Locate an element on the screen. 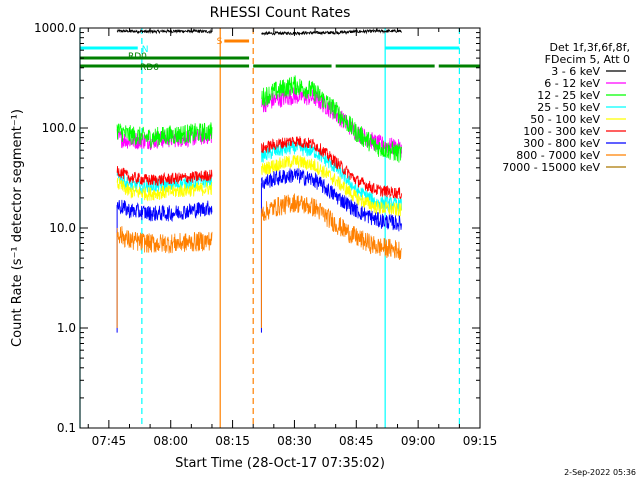 The height and width of the screenshot is (480, 640). x-axis-label: Start Time (28-Oct-17 07:35:02) is located at coordinates (280, 463).